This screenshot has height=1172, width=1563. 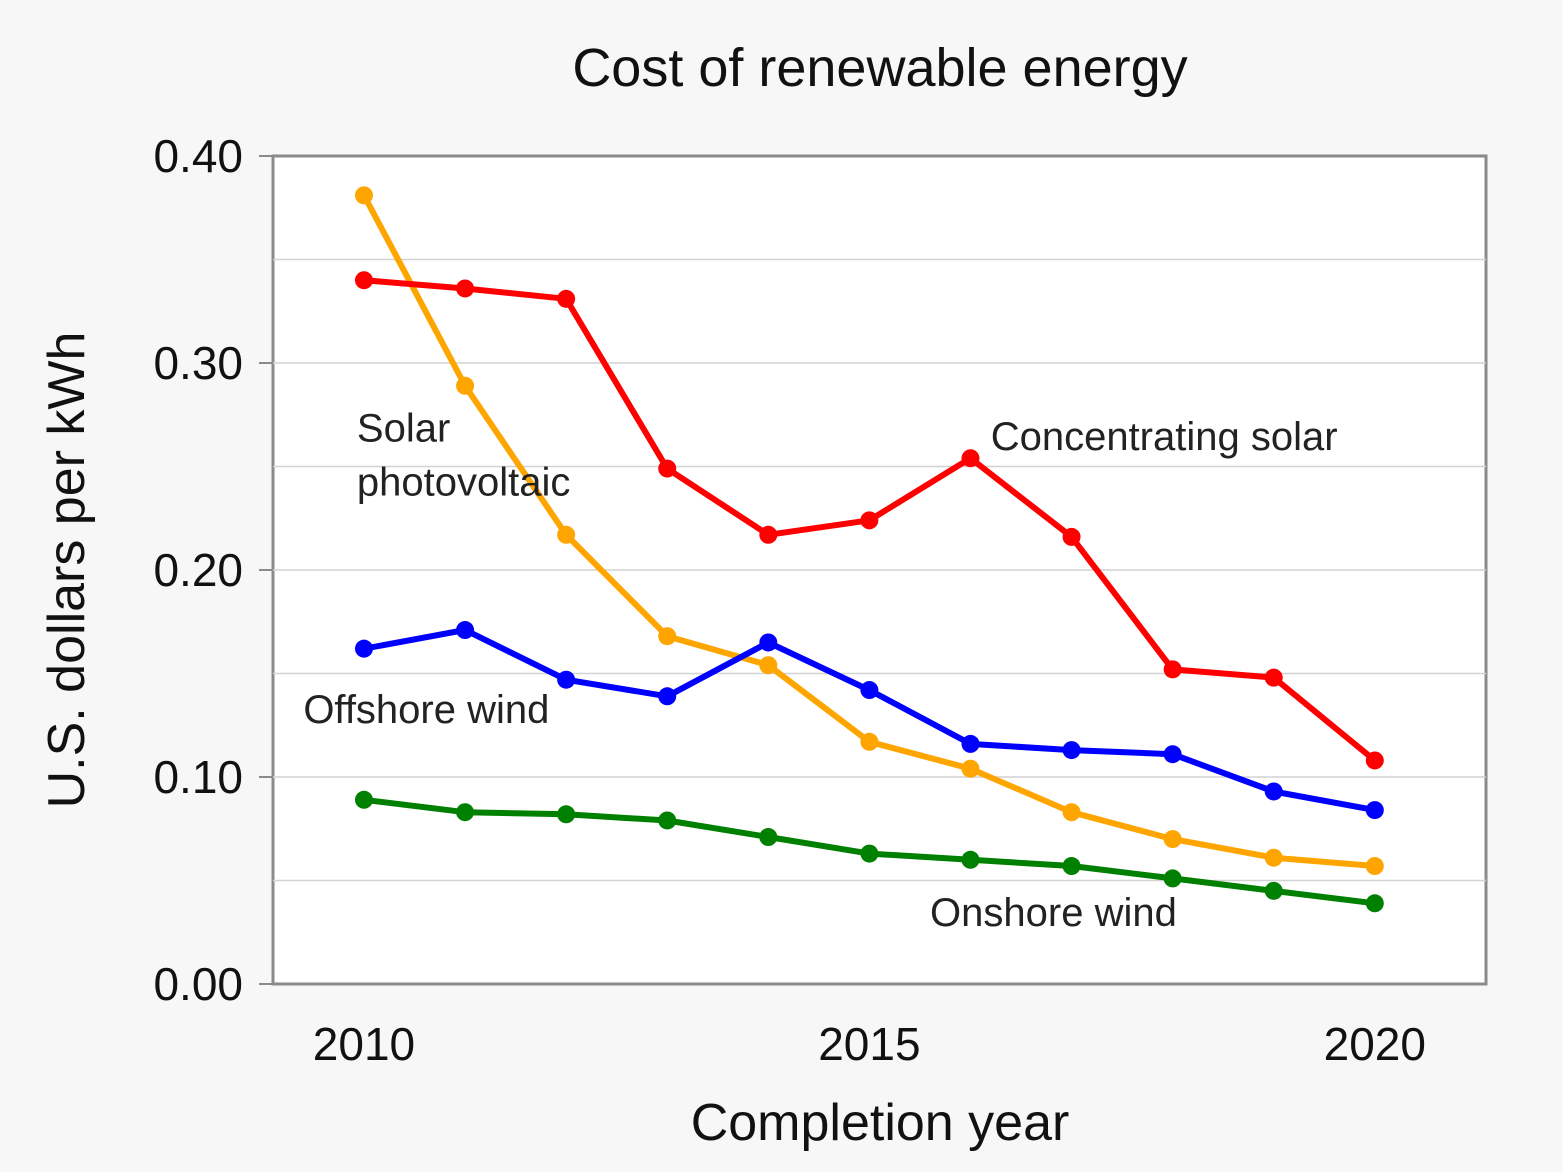 What do you see at coordinates (1375, 1044) in the screenshot?
I see `x-tick-label: 2020` at bounding box center [1375, 1044].